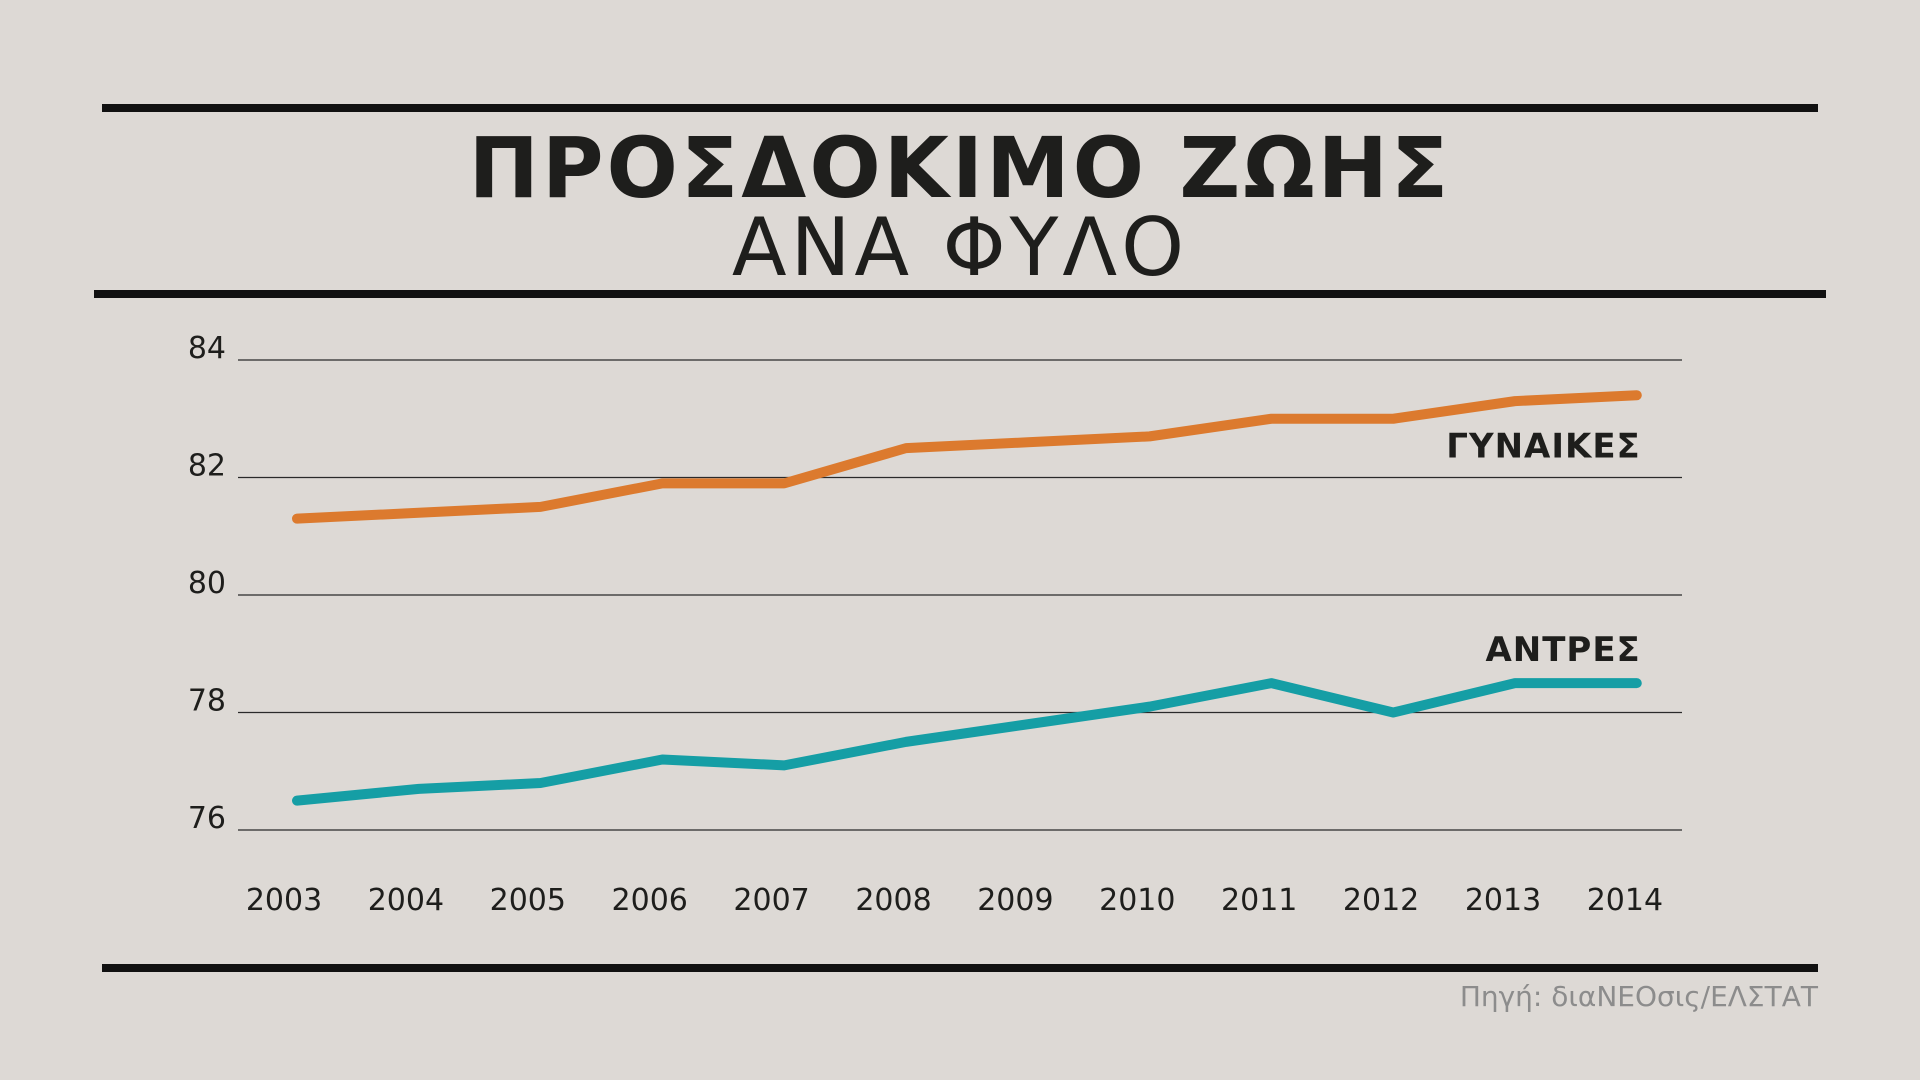  I want to click on x-tick-label: 2007, so click(771, 900).